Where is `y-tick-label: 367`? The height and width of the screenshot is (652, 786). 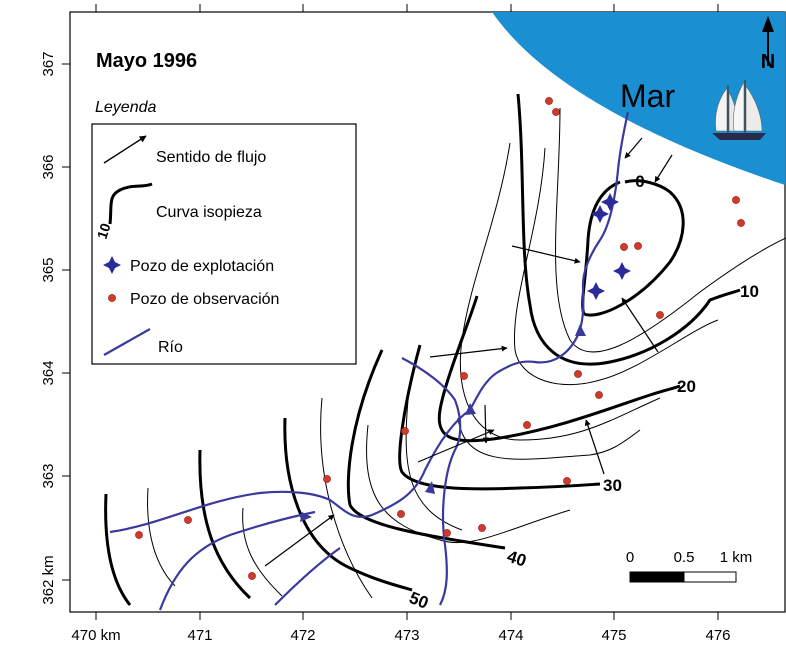
y-tick-label: 367 is located at coordinates (48, 63).